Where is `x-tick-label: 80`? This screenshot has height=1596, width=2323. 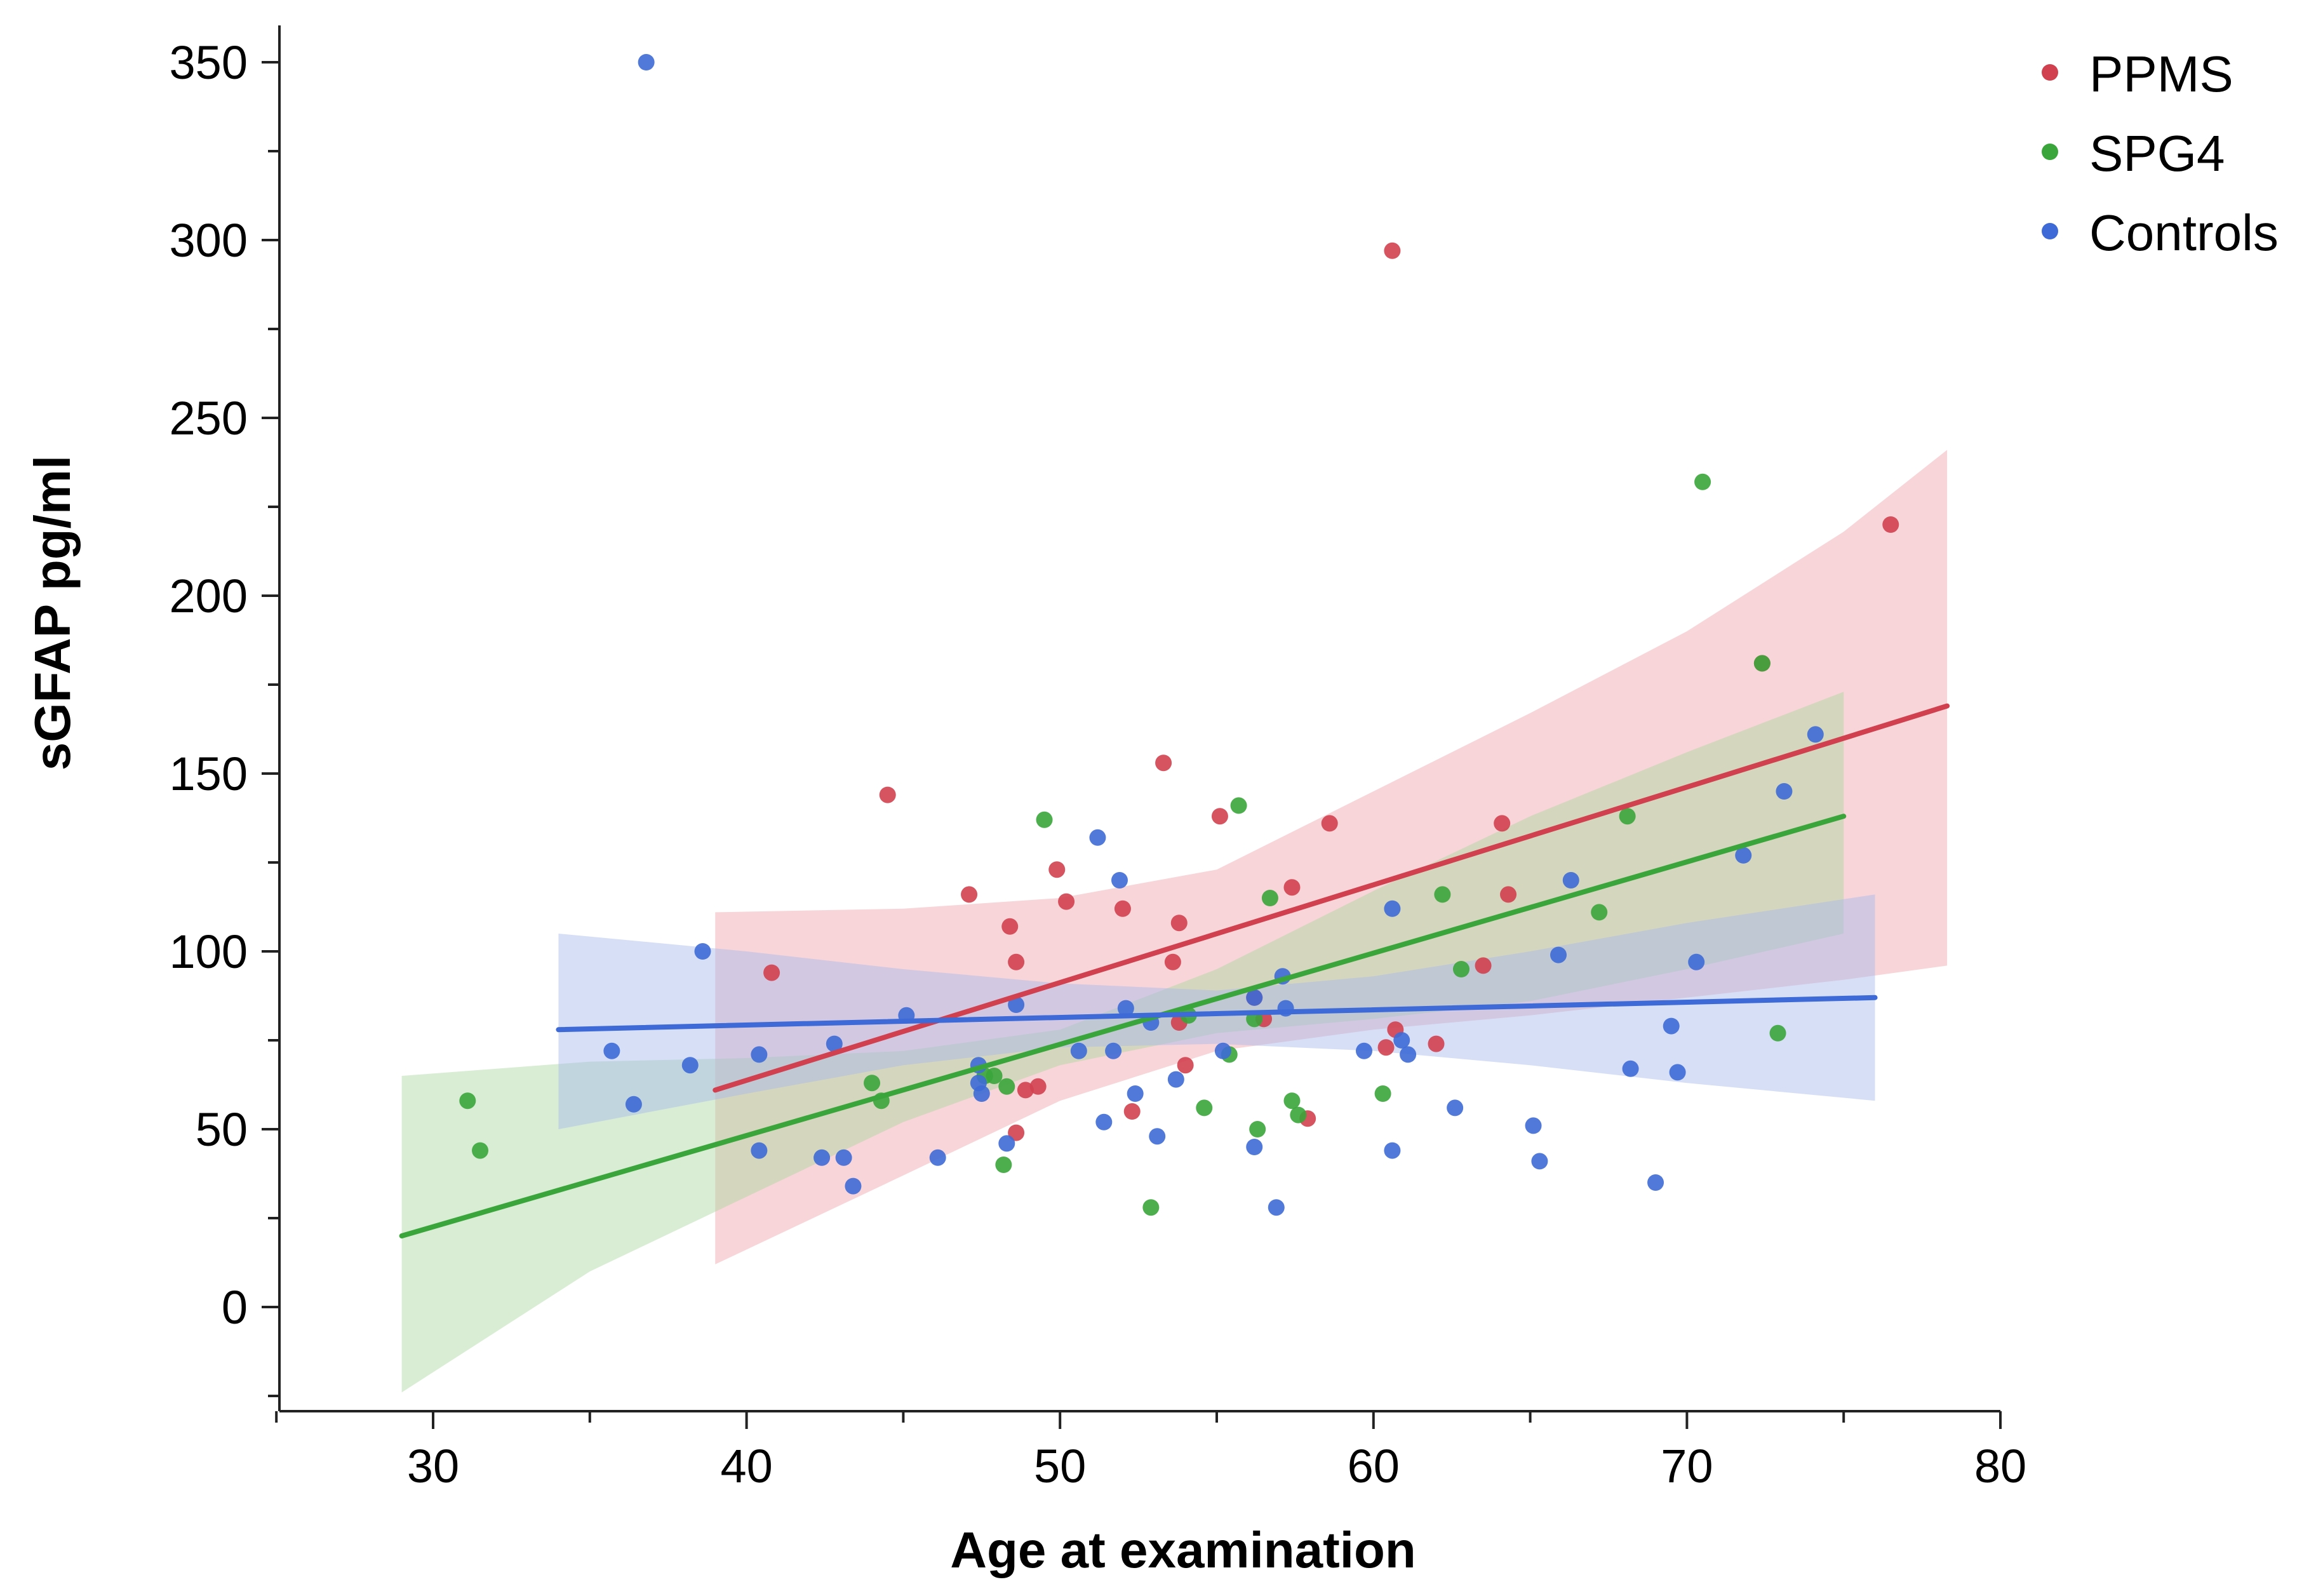 x-tick-label: 80 is located at coordinates (2000, 1466).